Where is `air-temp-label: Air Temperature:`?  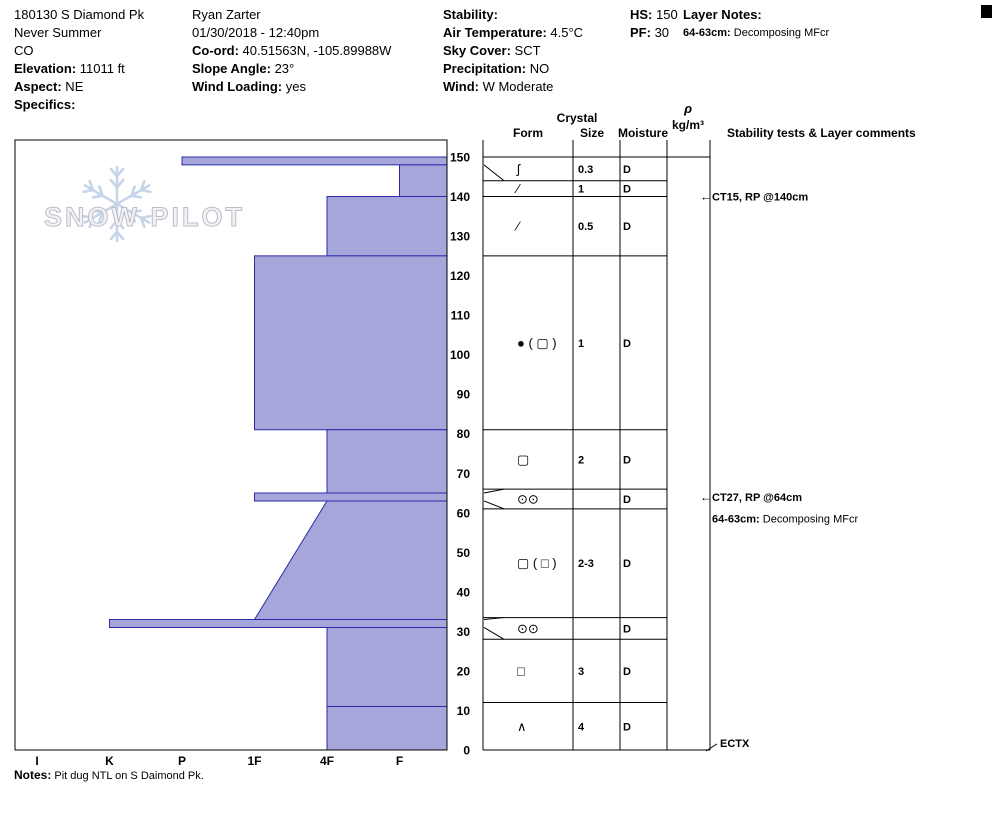
air-temp-label: Air Temperature: is located at coordinates (495, 32).